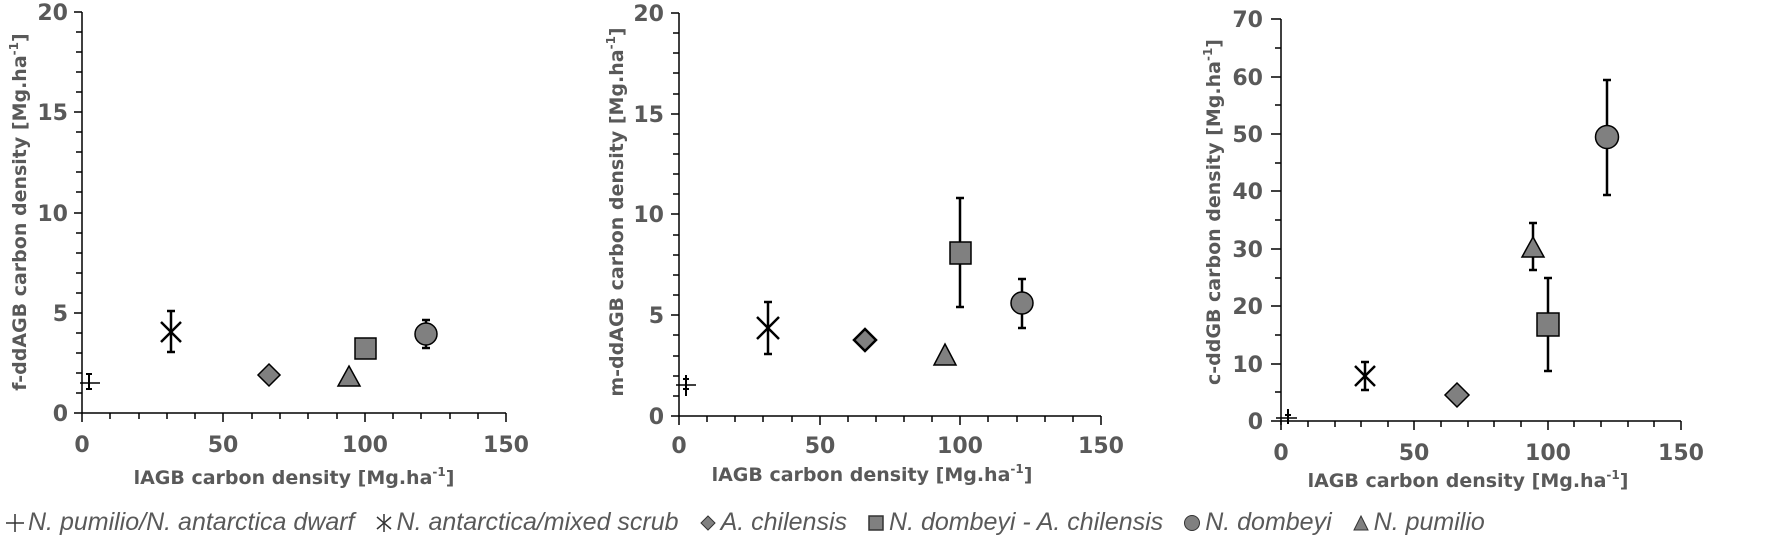  What do you see at coordinates (707, 522) in the screenshot?
I see `diamond-icon` at bounding box center [707, 522].